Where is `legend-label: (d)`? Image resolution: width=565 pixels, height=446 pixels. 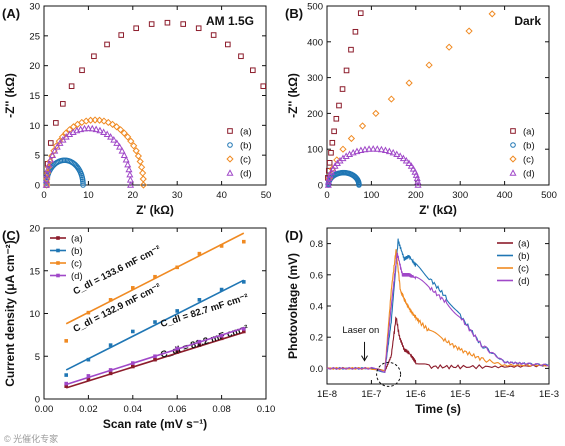 legend-label: (d) is located at coordinates (246, 174).